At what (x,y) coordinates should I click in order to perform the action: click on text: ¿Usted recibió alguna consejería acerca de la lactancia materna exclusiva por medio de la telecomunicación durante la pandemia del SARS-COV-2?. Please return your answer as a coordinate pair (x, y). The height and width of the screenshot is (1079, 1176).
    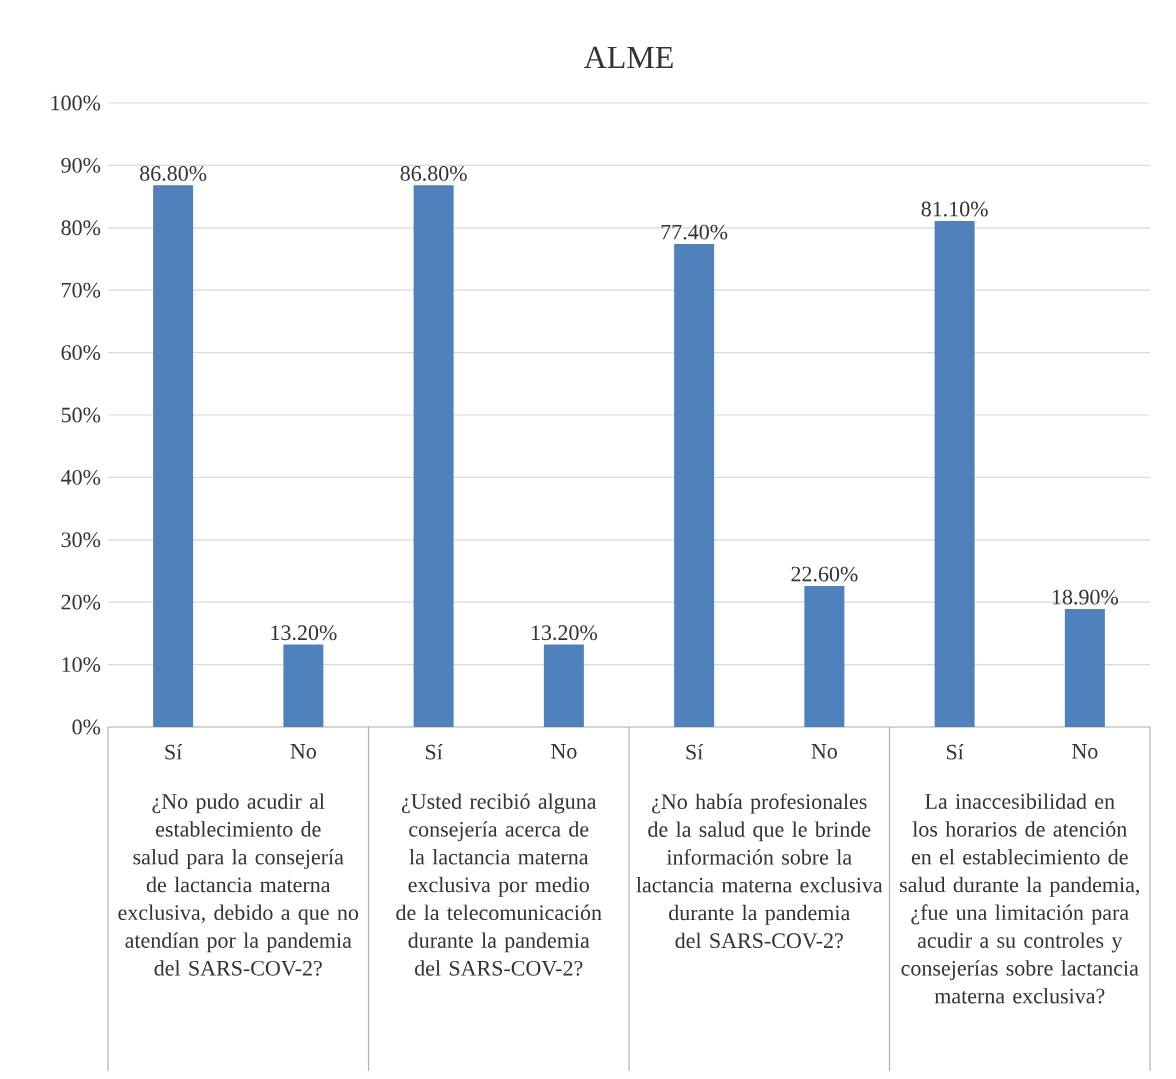
    Looking at the image, I should click on (499, 884).